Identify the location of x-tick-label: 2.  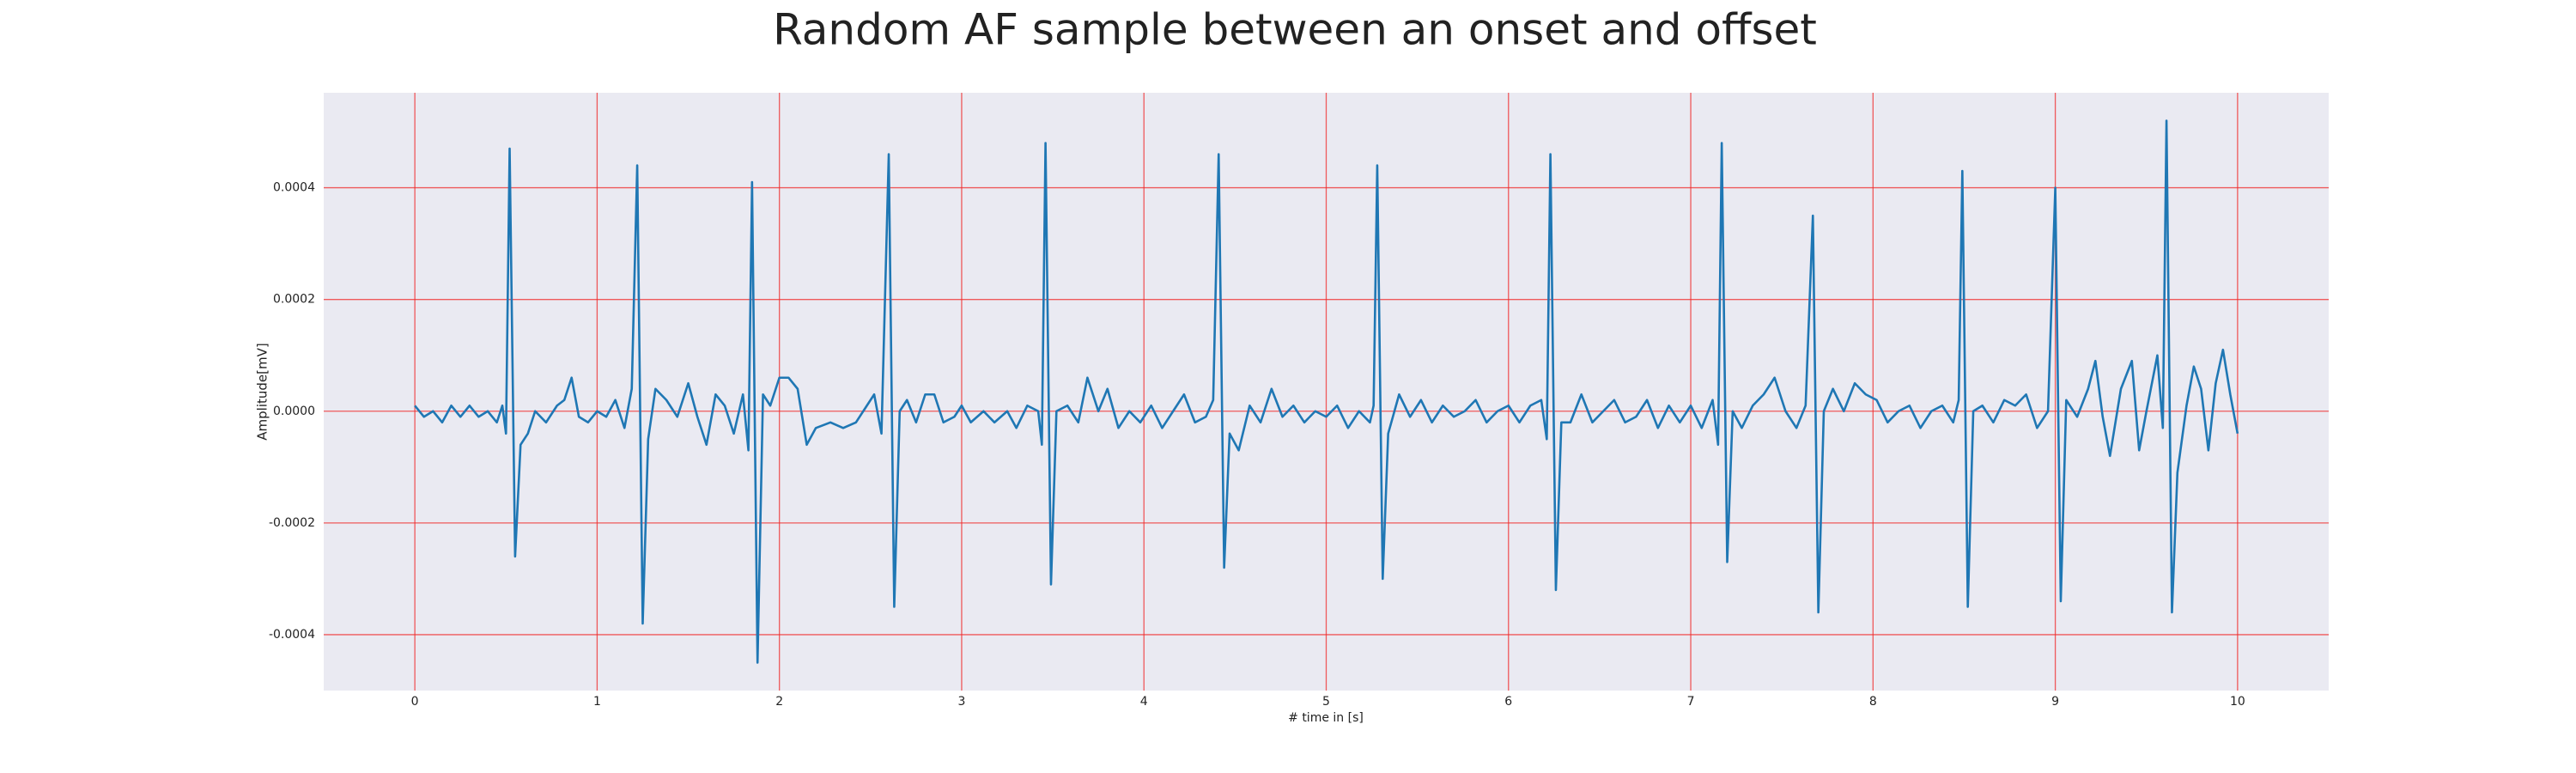
(779, 702).